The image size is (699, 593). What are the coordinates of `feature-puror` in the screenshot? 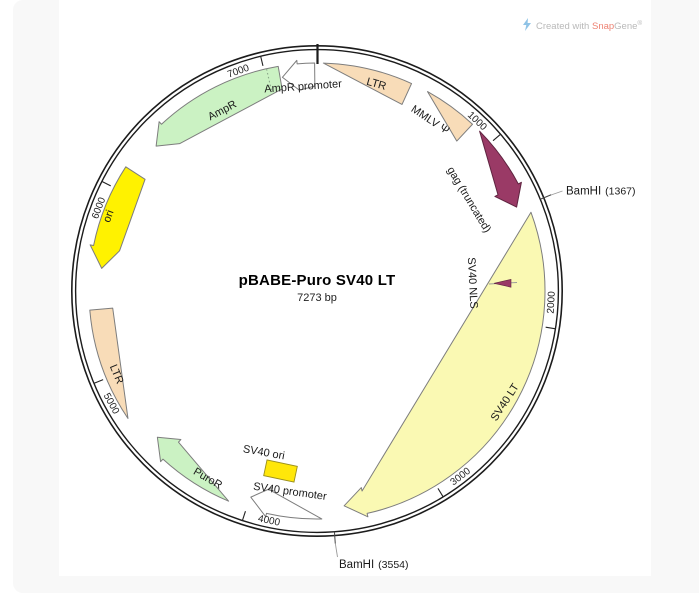 It's located at (193, 469).